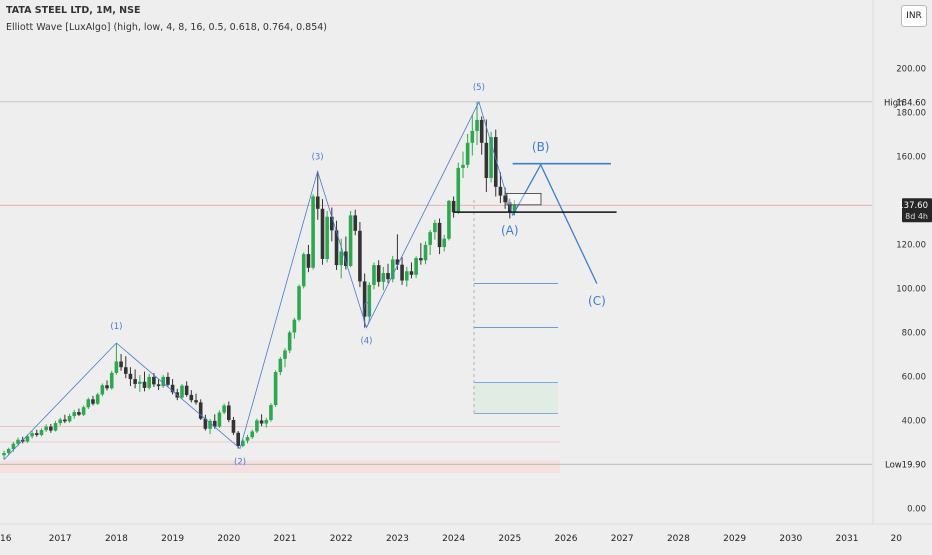 Image resolution: width=932 pixels, height=555 pixels. What do you see at coordinates (917, 210) in the screenshot?
I see `last-price-badge` at bounding box center [917, 210].